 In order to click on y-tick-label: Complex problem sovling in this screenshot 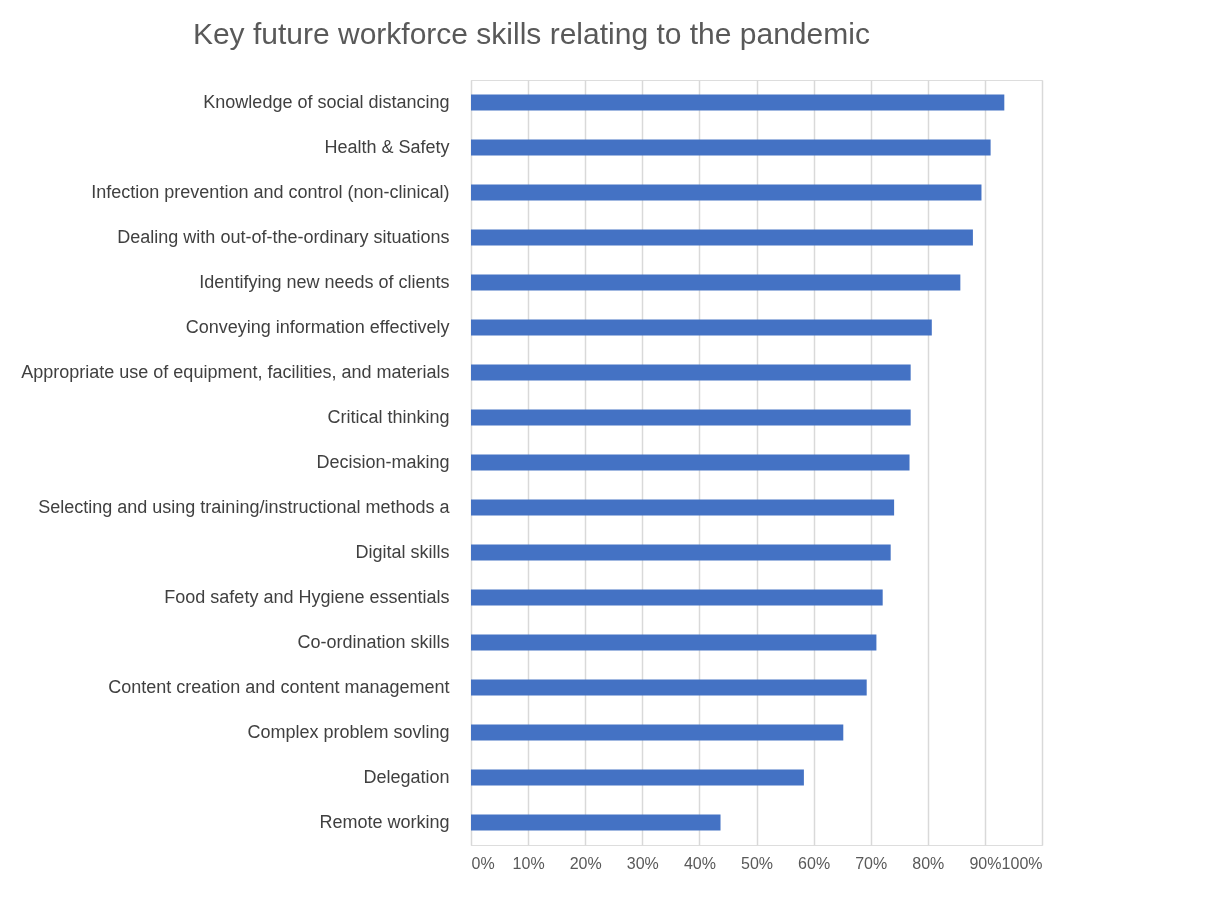, I will do `click(348, 731)`.